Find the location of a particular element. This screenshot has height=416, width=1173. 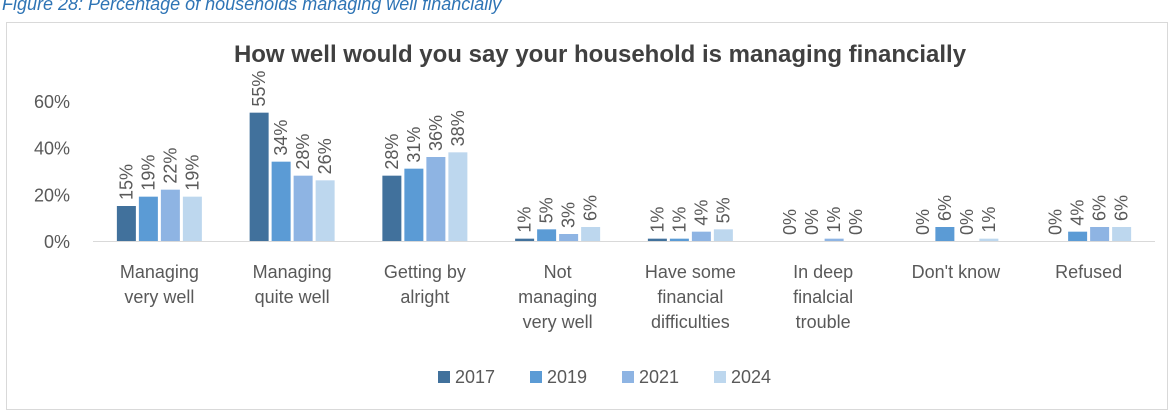

legend-label: 2019 is located at coordinates (567, 377).